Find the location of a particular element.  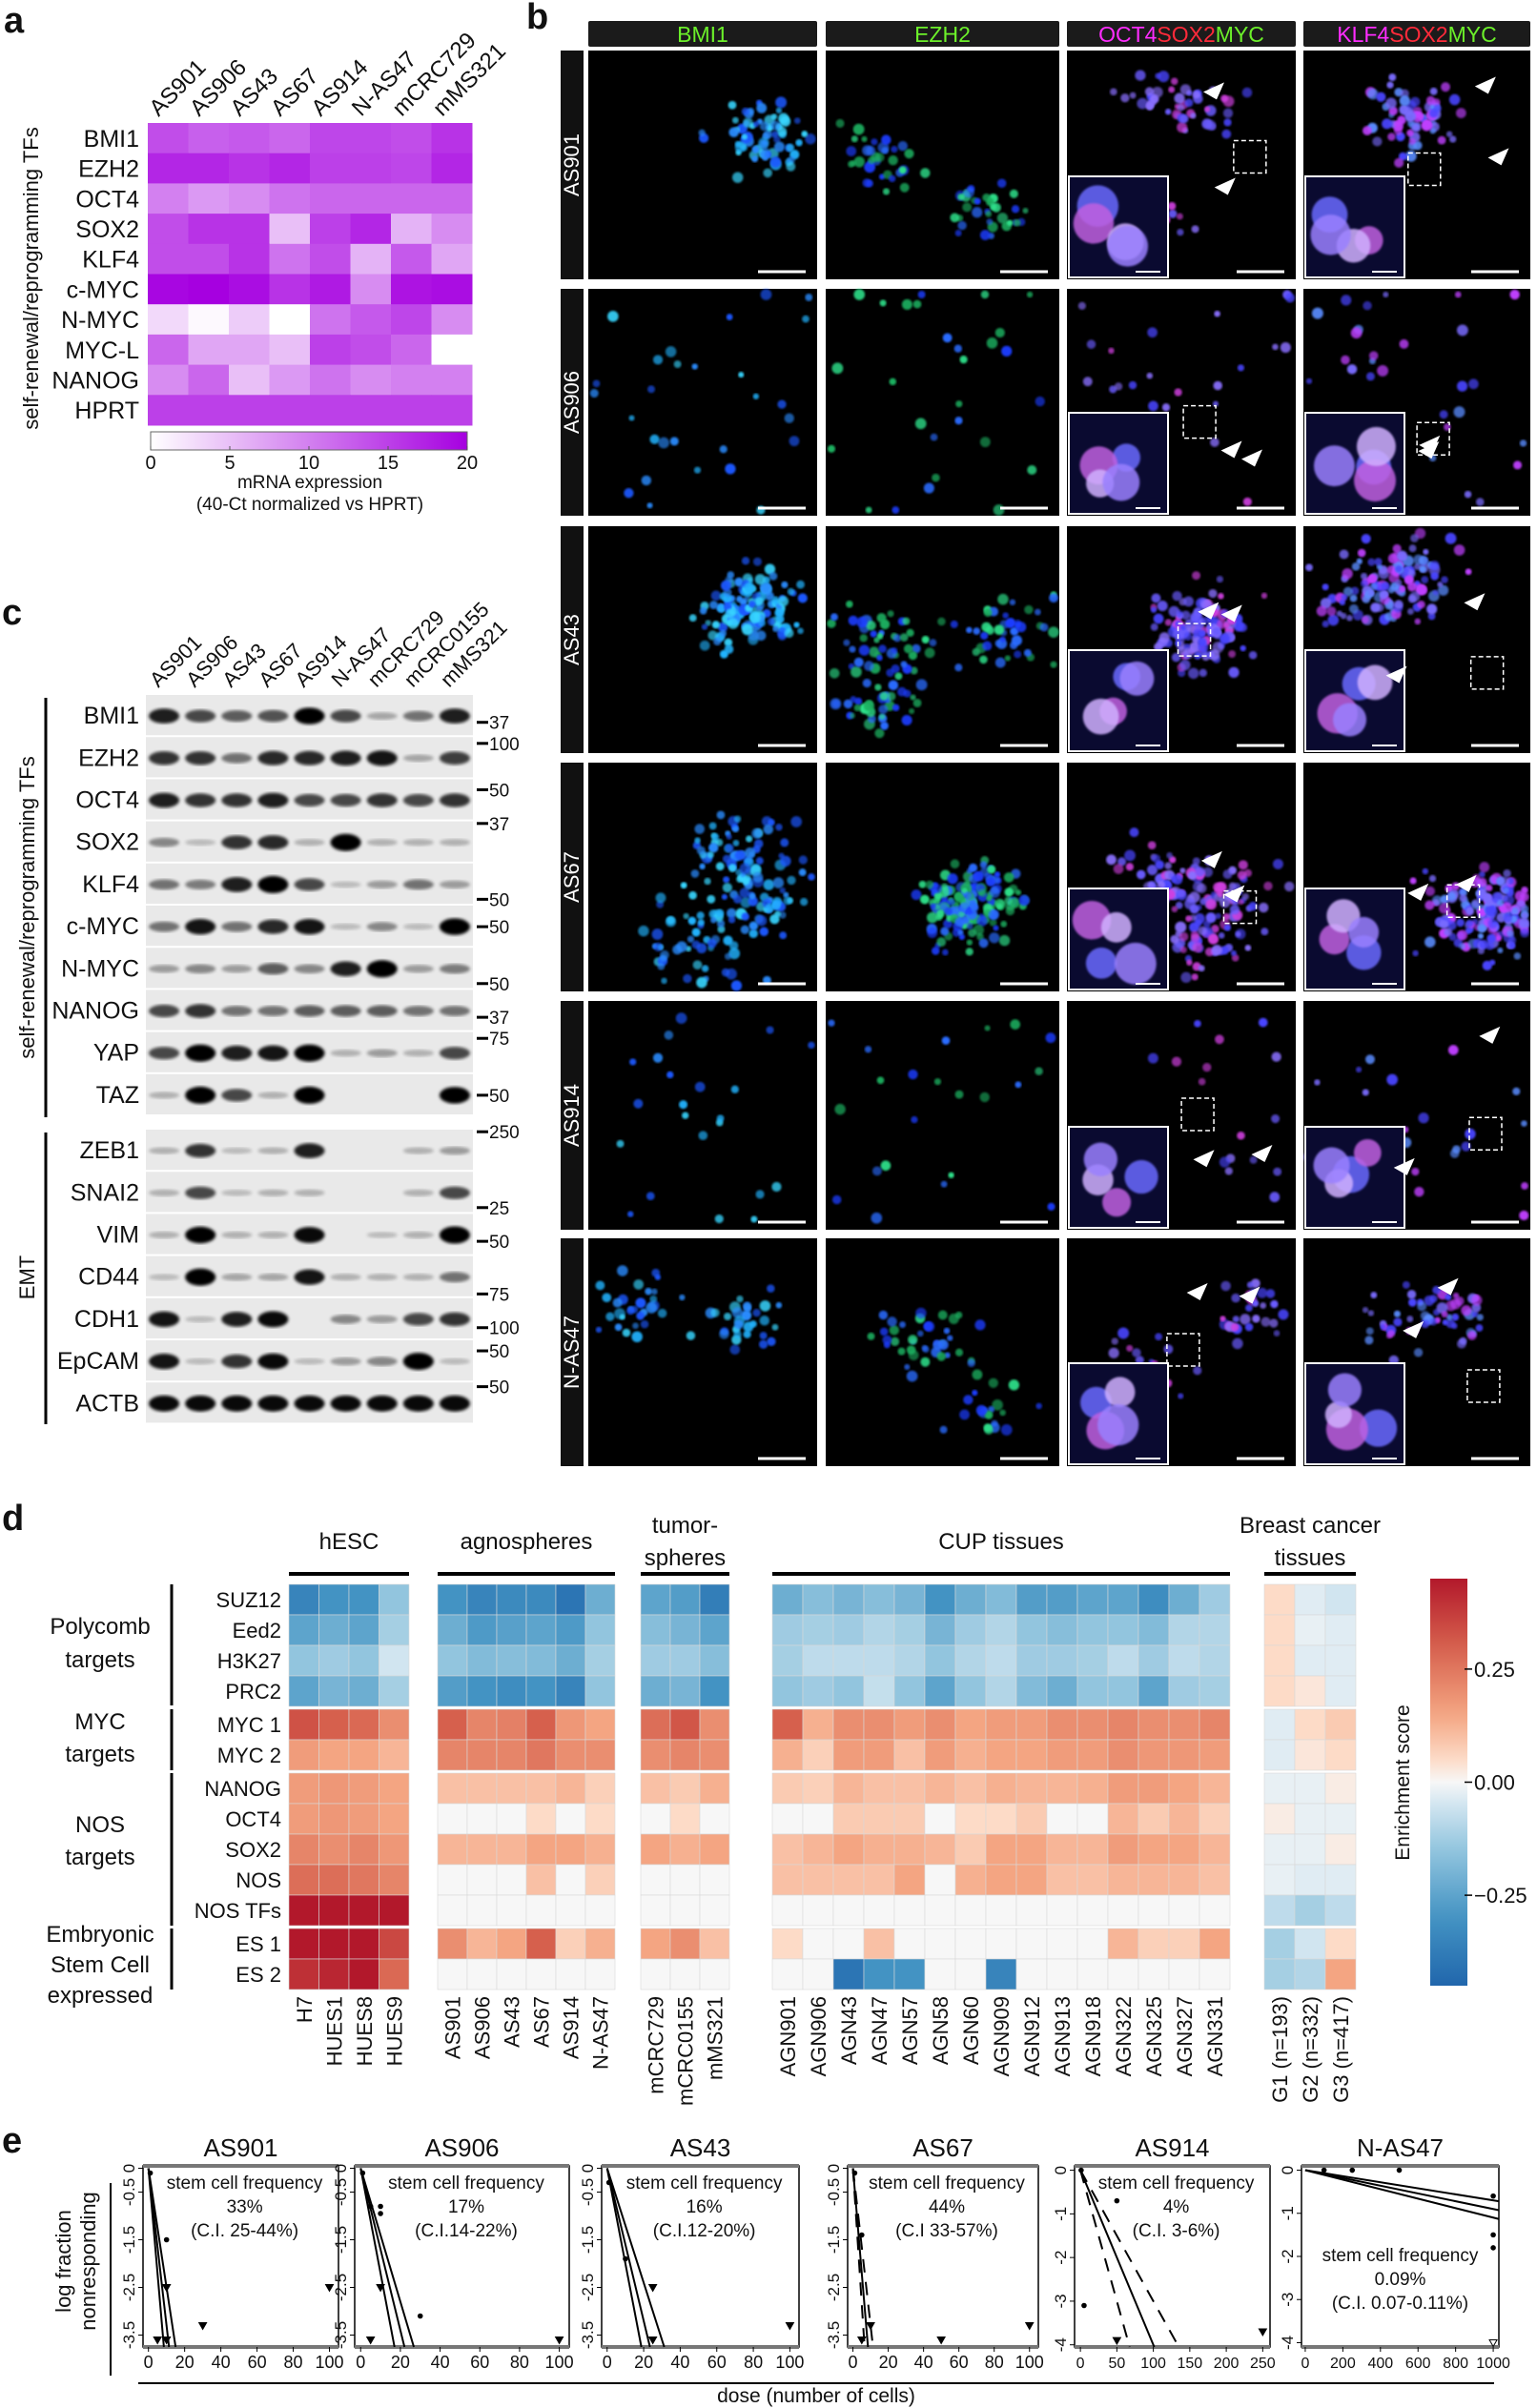

arrowhead-icon is located at coordinates (1231, 449).